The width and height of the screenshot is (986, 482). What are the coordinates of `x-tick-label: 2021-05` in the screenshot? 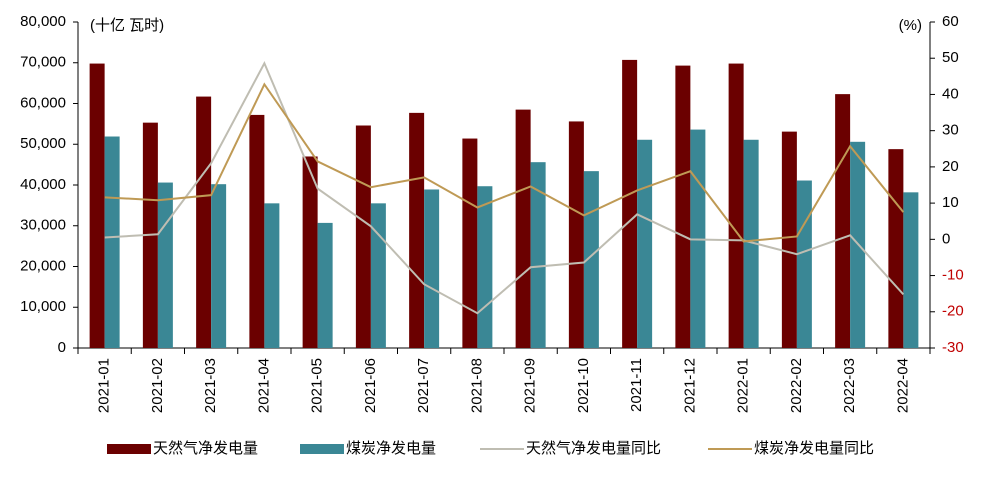 It's located at (317, 385).